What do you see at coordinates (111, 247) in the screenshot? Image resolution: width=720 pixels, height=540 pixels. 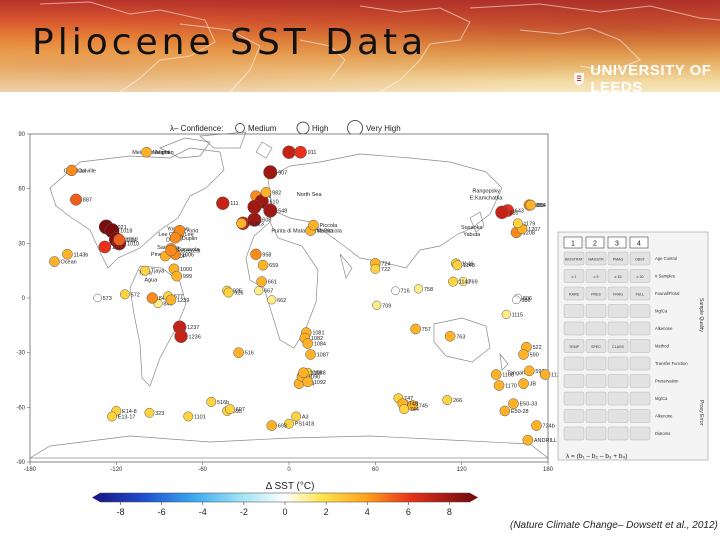 I see `site-marker: 1017` at bounding box center [111, 247].